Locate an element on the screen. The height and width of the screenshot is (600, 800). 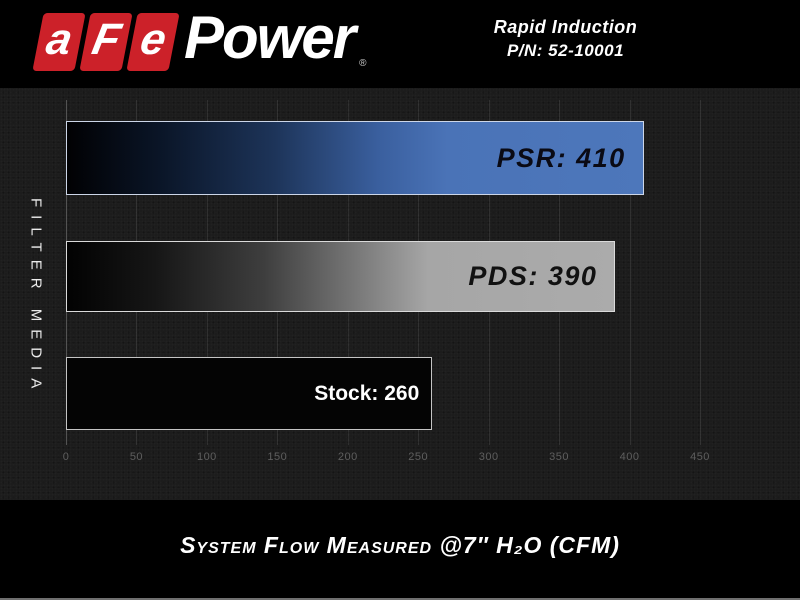
bottom-edge-line is located at coordinates (400, 599).